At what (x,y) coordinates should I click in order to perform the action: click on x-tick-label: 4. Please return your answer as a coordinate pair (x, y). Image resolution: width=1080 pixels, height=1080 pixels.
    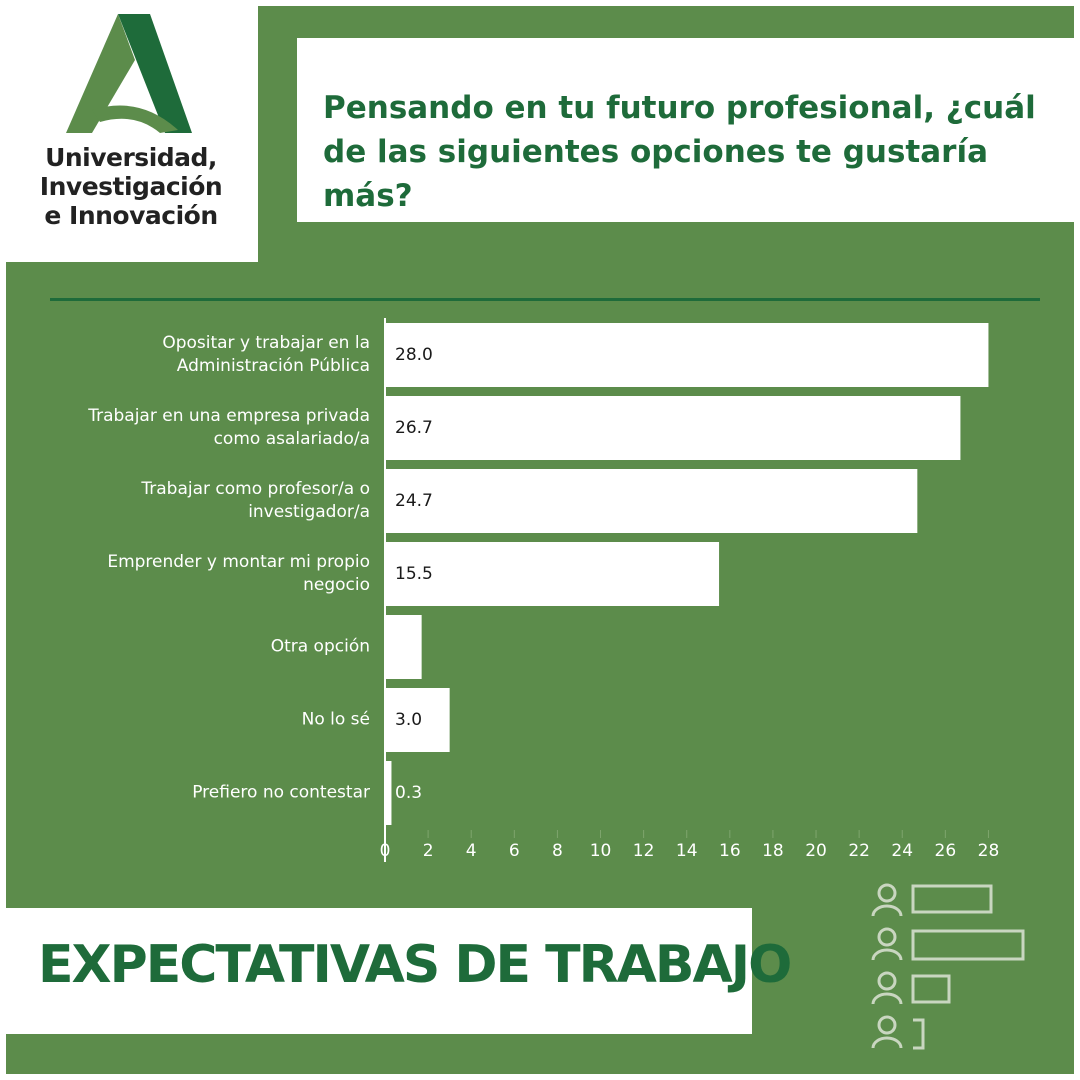
    Looking at the image, I should click on (471, 851).